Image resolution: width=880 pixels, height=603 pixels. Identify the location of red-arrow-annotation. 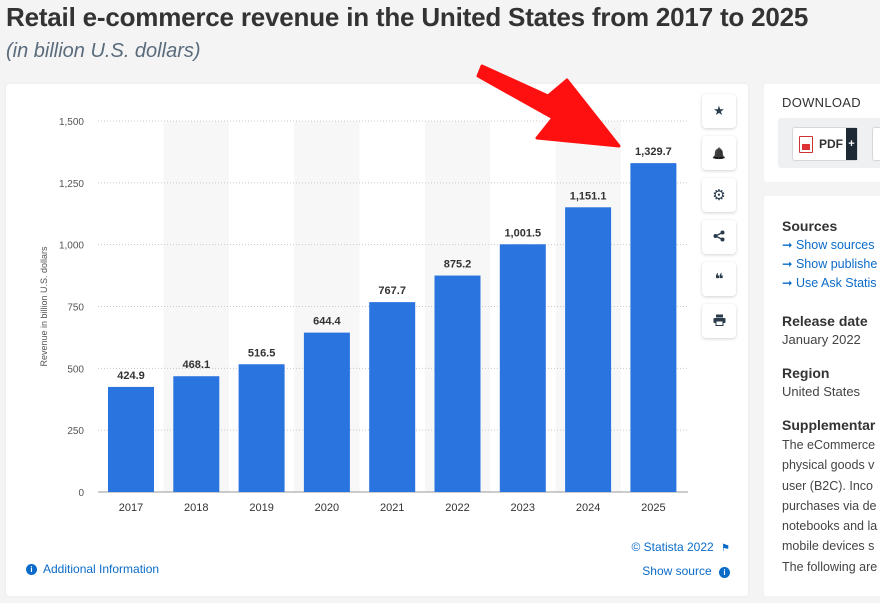
(548, 106).